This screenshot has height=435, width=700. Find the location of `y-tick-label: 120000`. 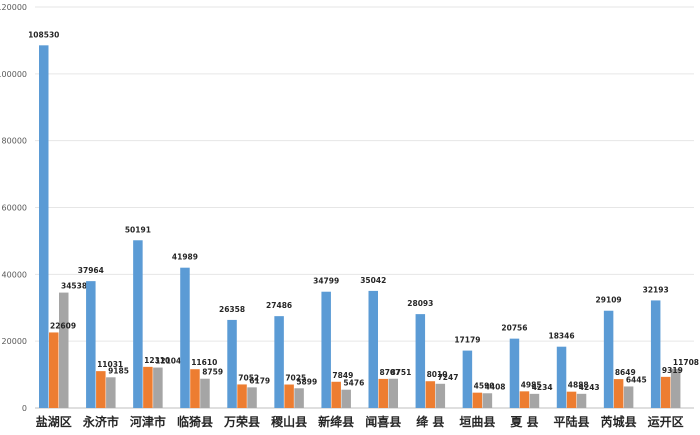

y-tick-label: 120000 is located at coordinates (13, 7).